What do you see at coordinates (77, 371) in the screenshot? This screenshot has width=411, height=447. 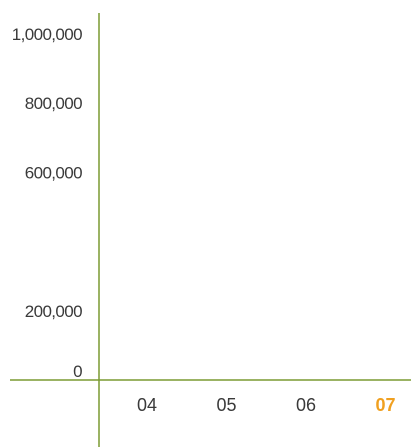 I see `y-tick-label: 0` at bounding box center [77, 371].